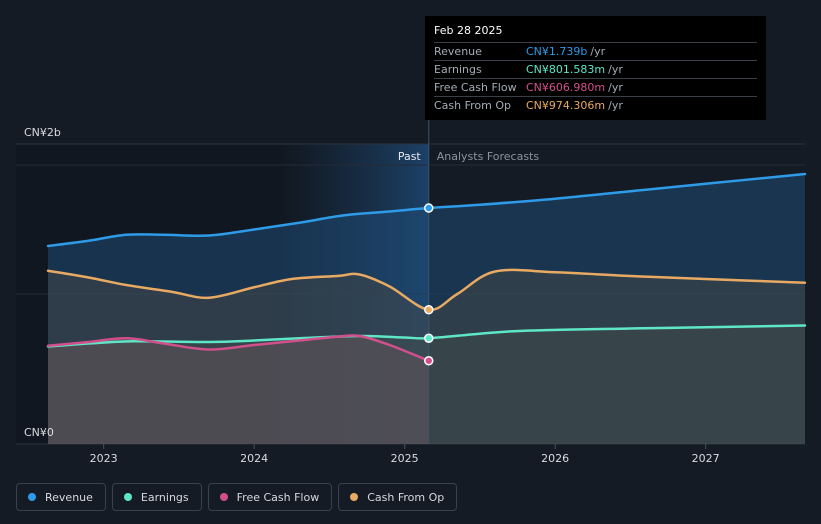 This screenshot has height=524, width=821. What do you see at coordinates (429, 338) in the screenshot?
I see `marker-earnings` at bounding box center [429, 338].